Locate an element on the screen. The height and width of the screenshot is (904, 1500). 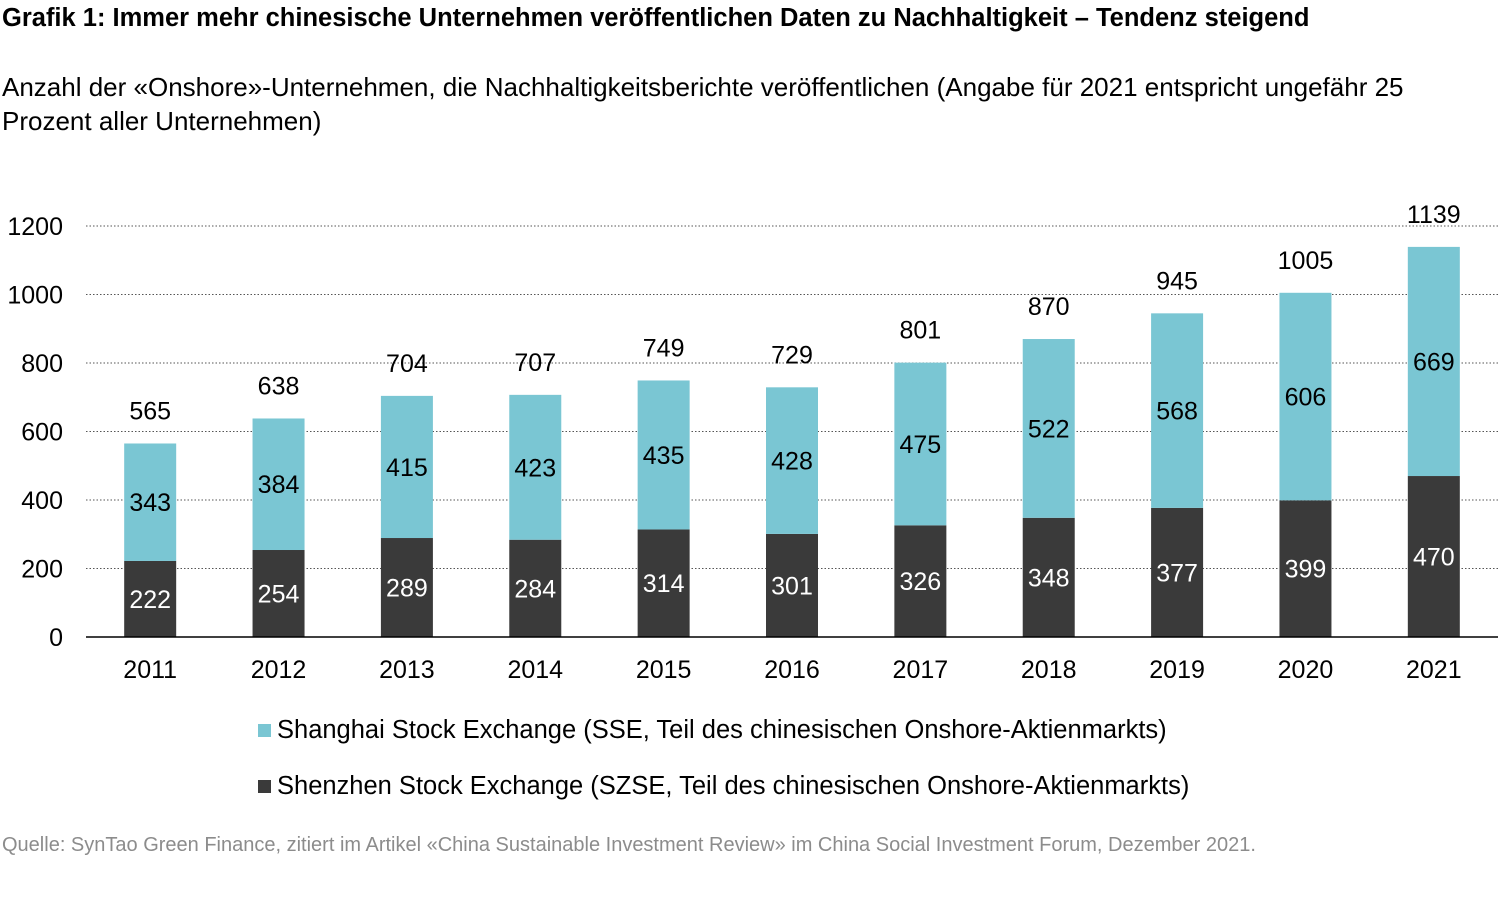
data-label-total: 638 is located at coordinates (279, 386).